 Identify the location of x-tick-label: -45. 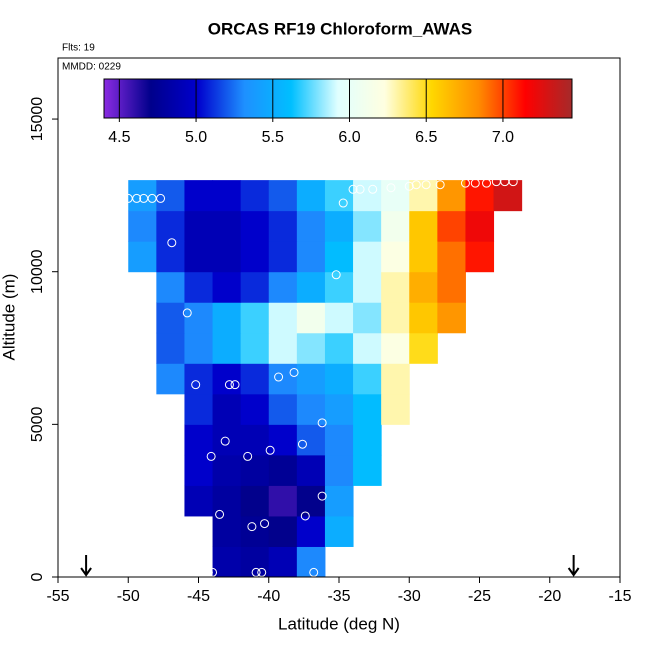
(198, 596).